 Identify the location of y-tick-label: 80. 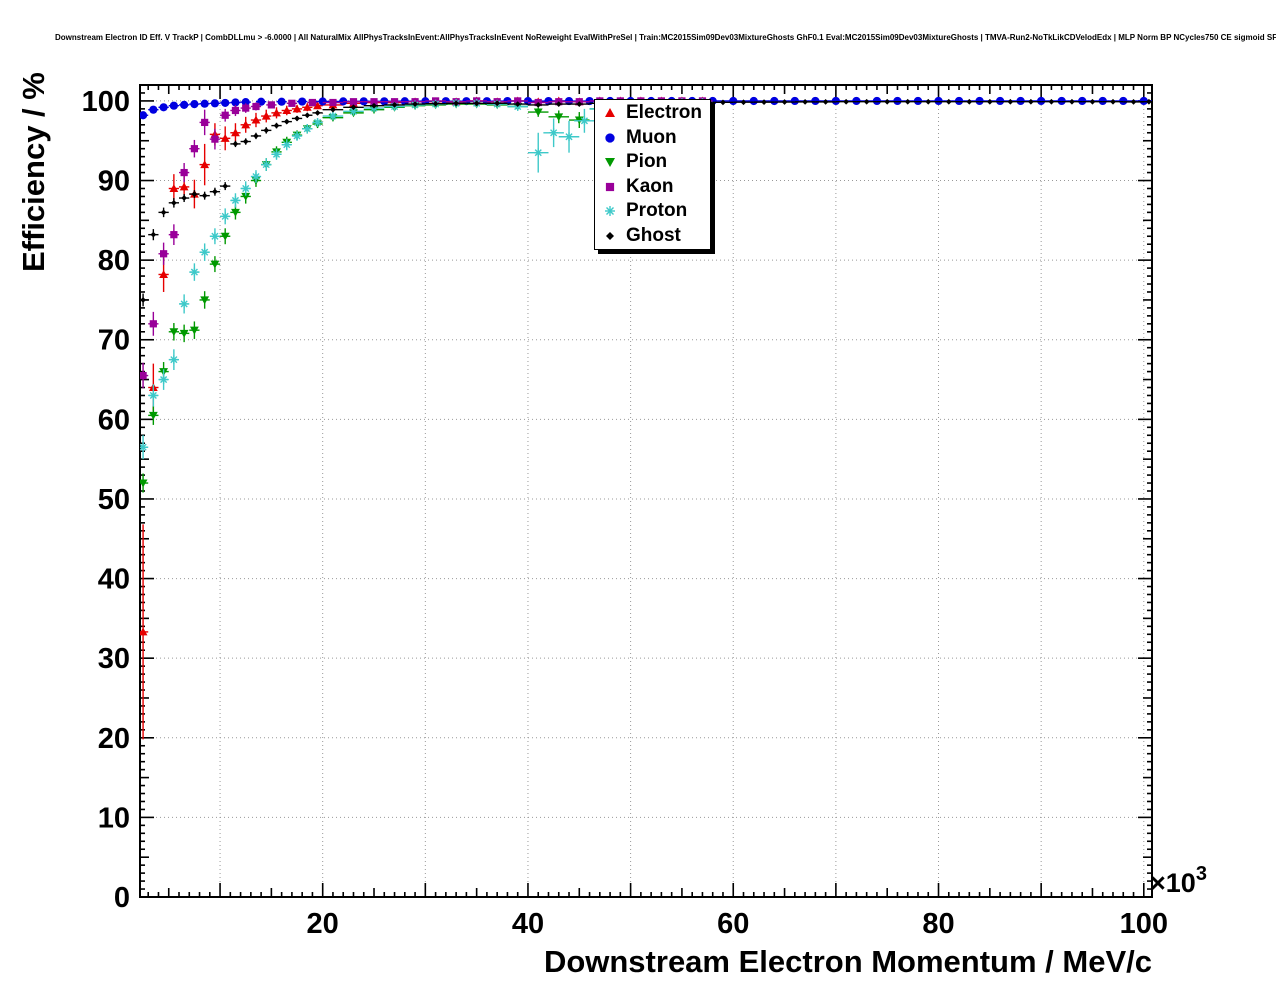
(114, 261).